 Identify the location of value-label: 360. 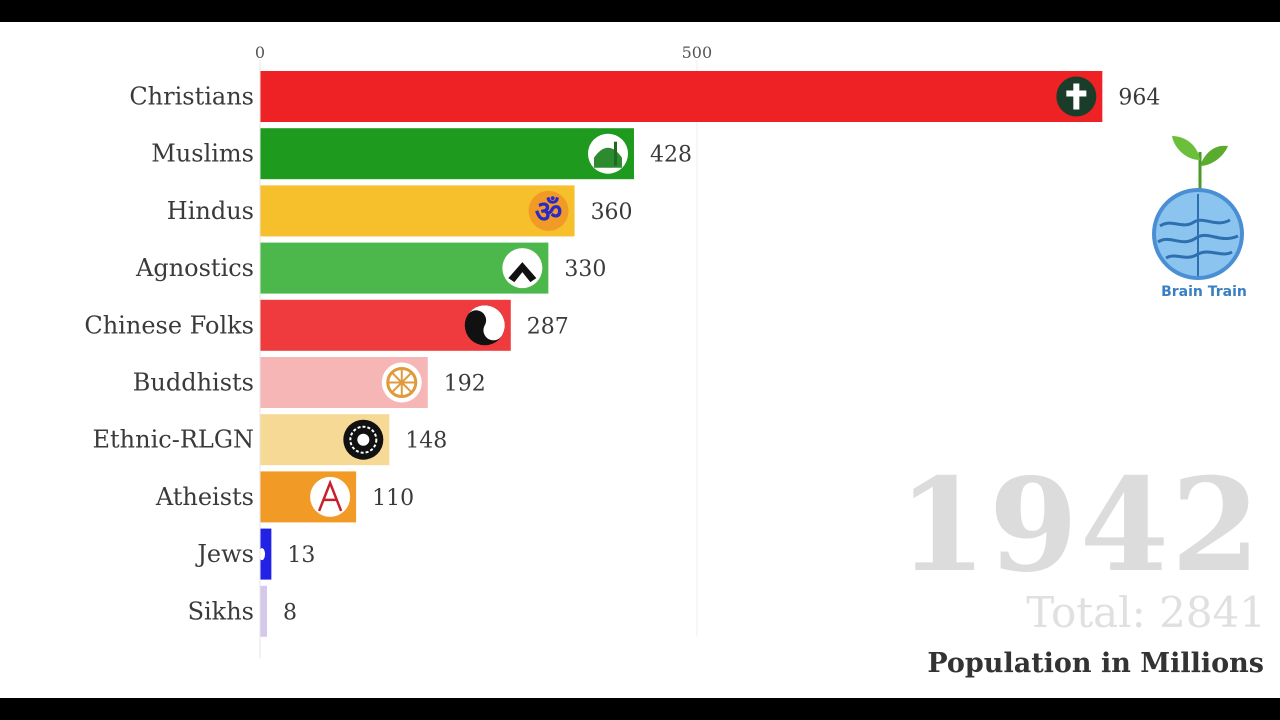
(612, 212).